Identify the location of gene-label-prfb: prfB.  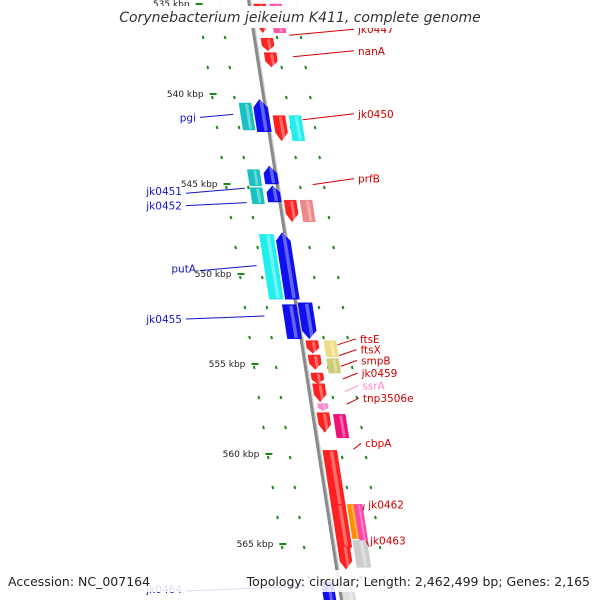
(369, 180).